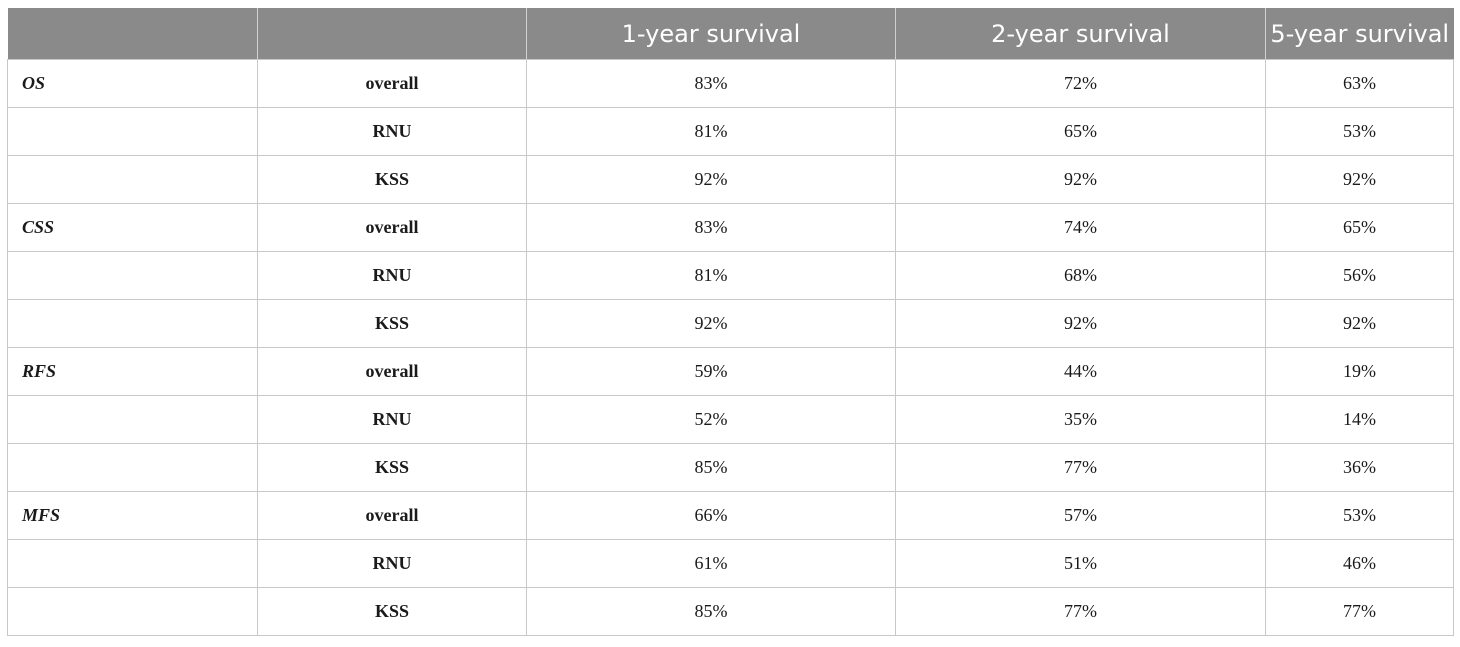  I want to click on table-row: RNU 81% 68% 56%, so click(730, 275).